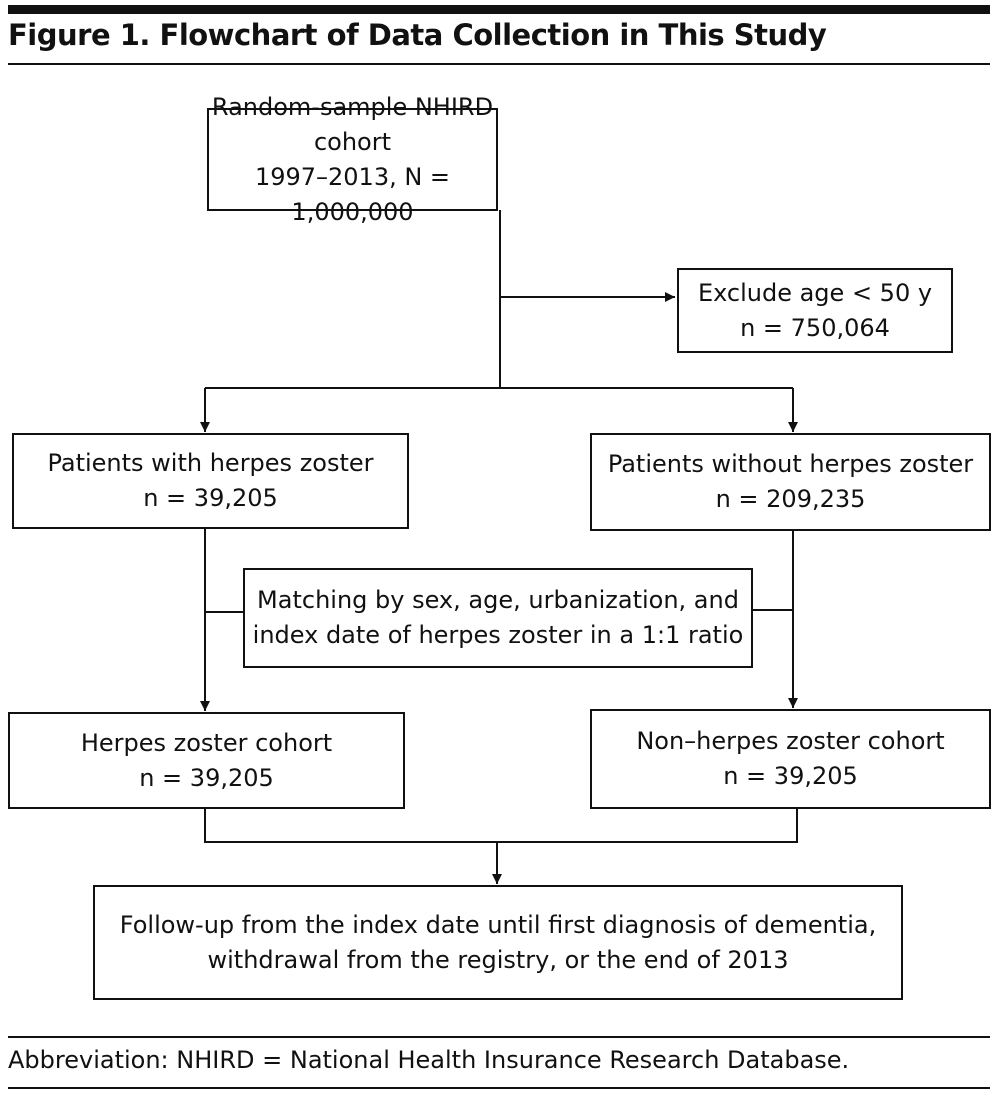  I want to click on title-rule, so click(499, 64).